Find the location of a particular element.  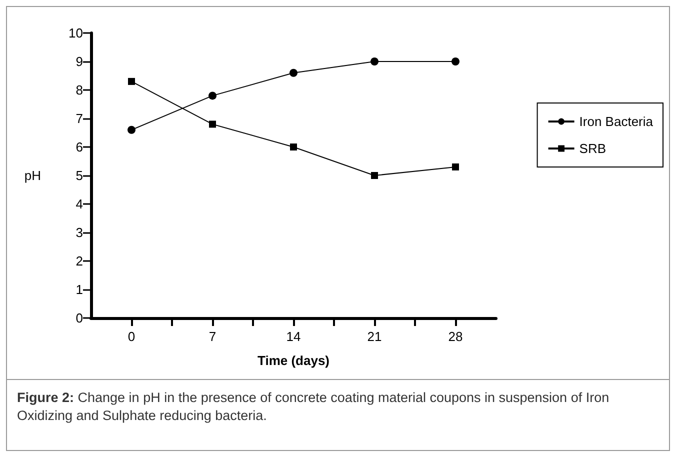

y-tick-label: 9 is located at coordinates (79, 61).